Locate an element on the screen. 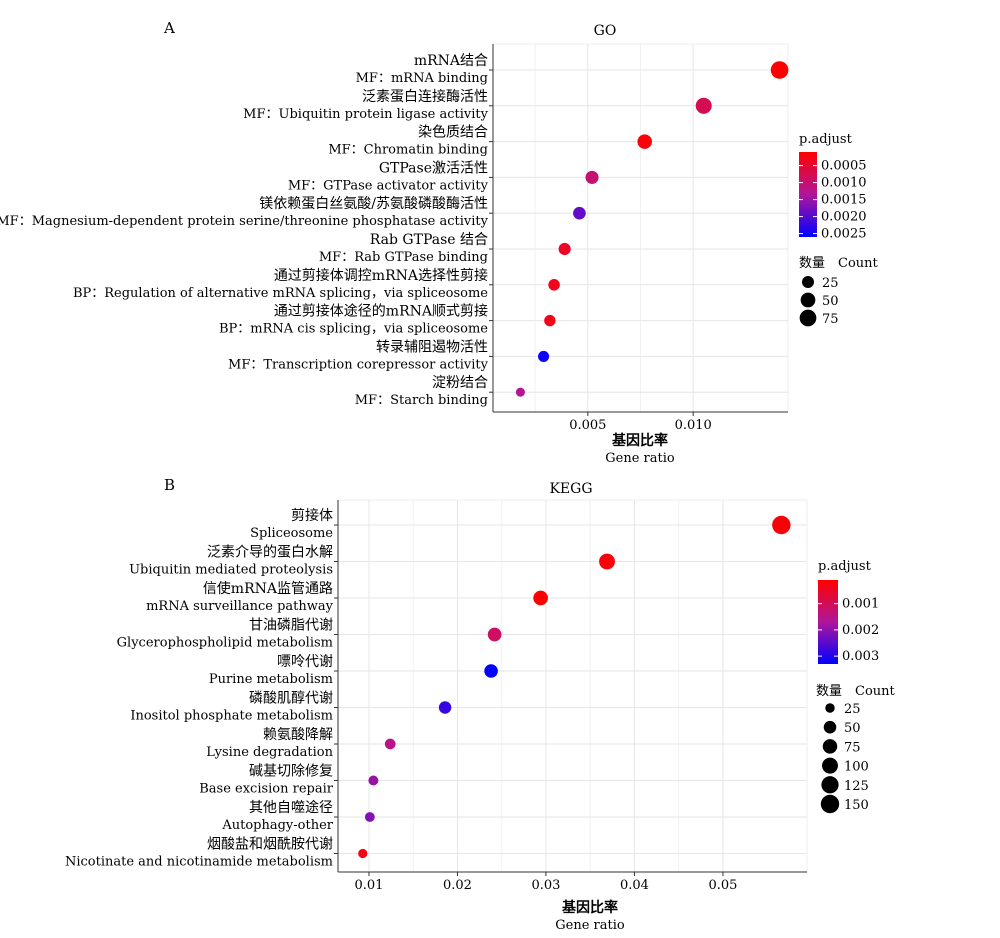 The width and height of the screenshot is (1000, 938). go-gridlines is located at coordinates (640, 228).